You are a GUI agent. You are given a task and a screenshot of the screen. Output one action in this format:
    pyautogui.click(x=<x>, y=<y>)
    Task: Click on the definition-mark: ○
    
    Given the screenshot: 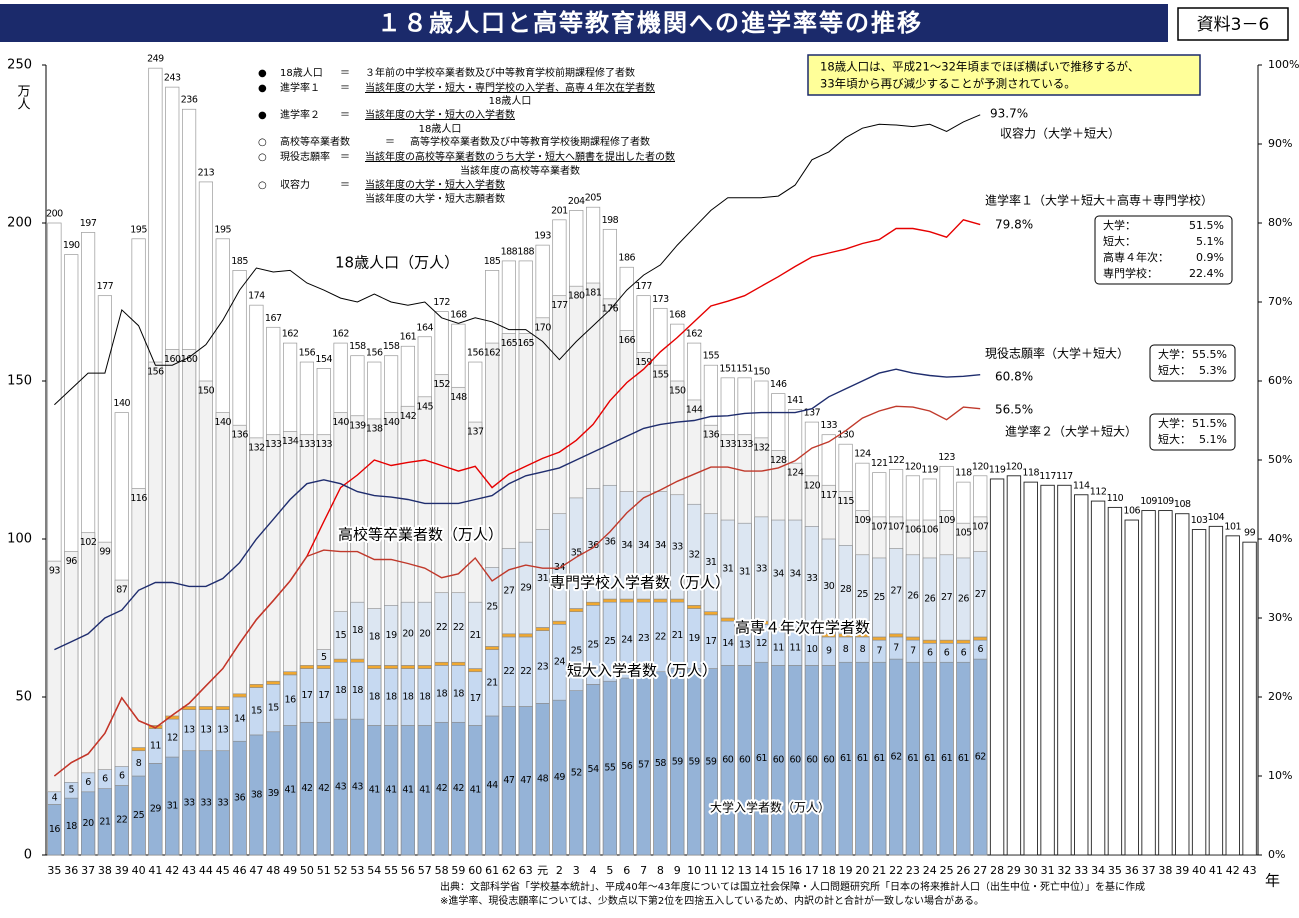 What is the action you would take?
    pyautogui.click(x=262, y=185)
    